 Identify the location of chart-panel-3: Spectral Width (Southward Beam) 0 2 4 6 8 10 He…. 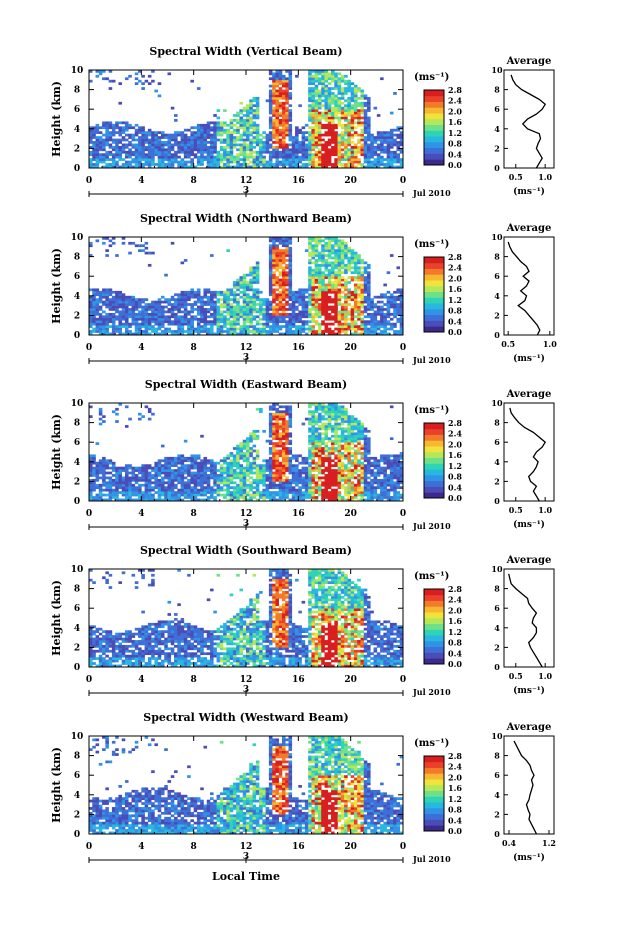
(302, 620).